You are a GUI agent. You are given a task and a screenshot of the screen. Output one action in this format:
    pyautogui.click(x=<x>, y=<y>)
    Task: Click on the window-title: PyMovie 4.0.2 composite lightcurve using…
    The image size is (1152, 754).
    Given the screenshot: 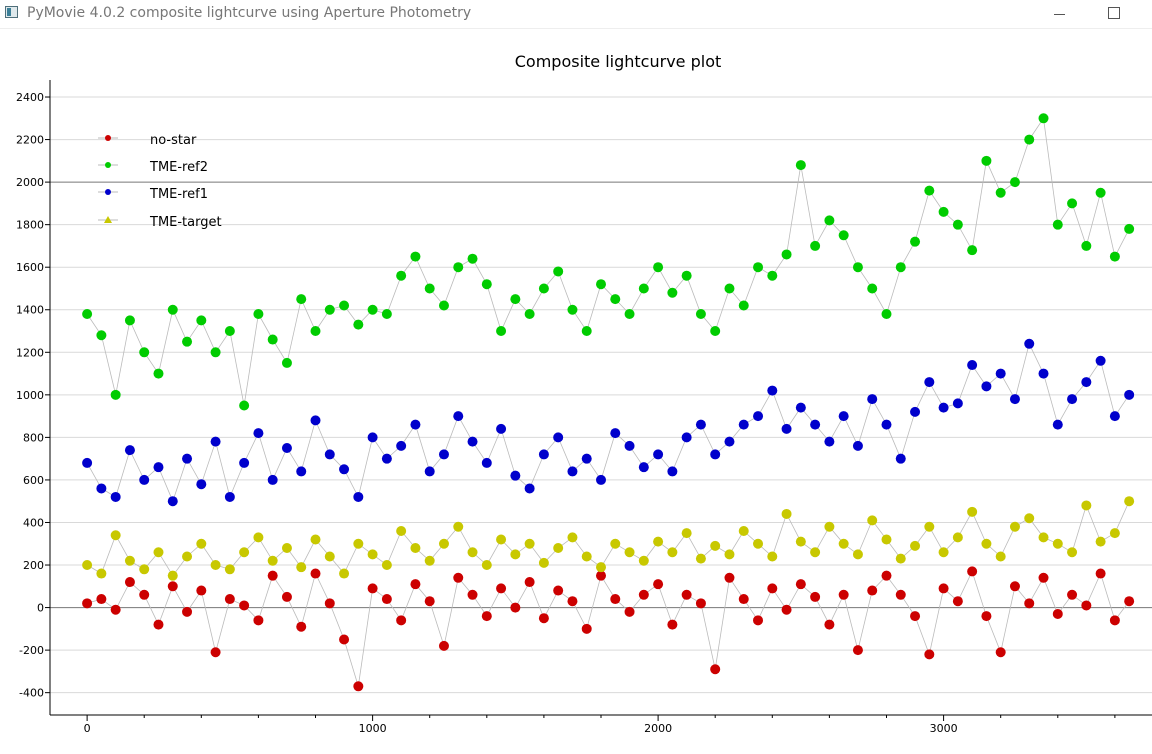 What is the action you would take?
    pyautogui.click(x=249, y=13)
    